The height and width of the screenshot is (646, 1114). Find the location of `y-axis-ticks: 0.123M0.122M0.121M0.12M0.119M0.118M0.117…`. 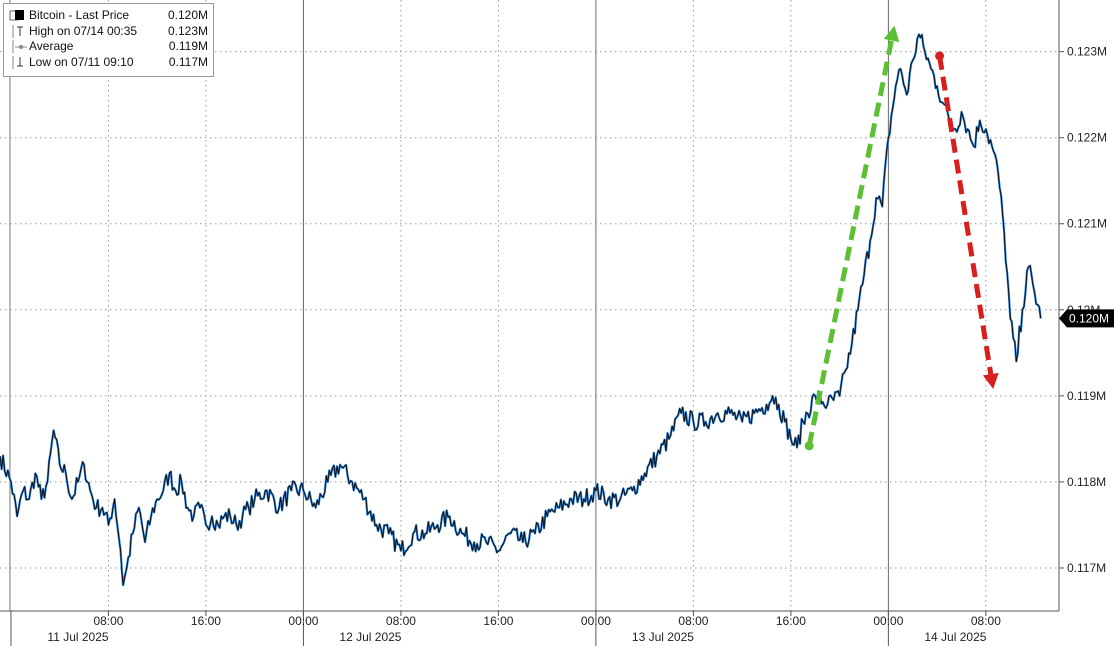

y-axis-ticks: 0.123M0.122M0.121M0.12M0.119M0.118M0.117… is located at coordinates (1083, 310).